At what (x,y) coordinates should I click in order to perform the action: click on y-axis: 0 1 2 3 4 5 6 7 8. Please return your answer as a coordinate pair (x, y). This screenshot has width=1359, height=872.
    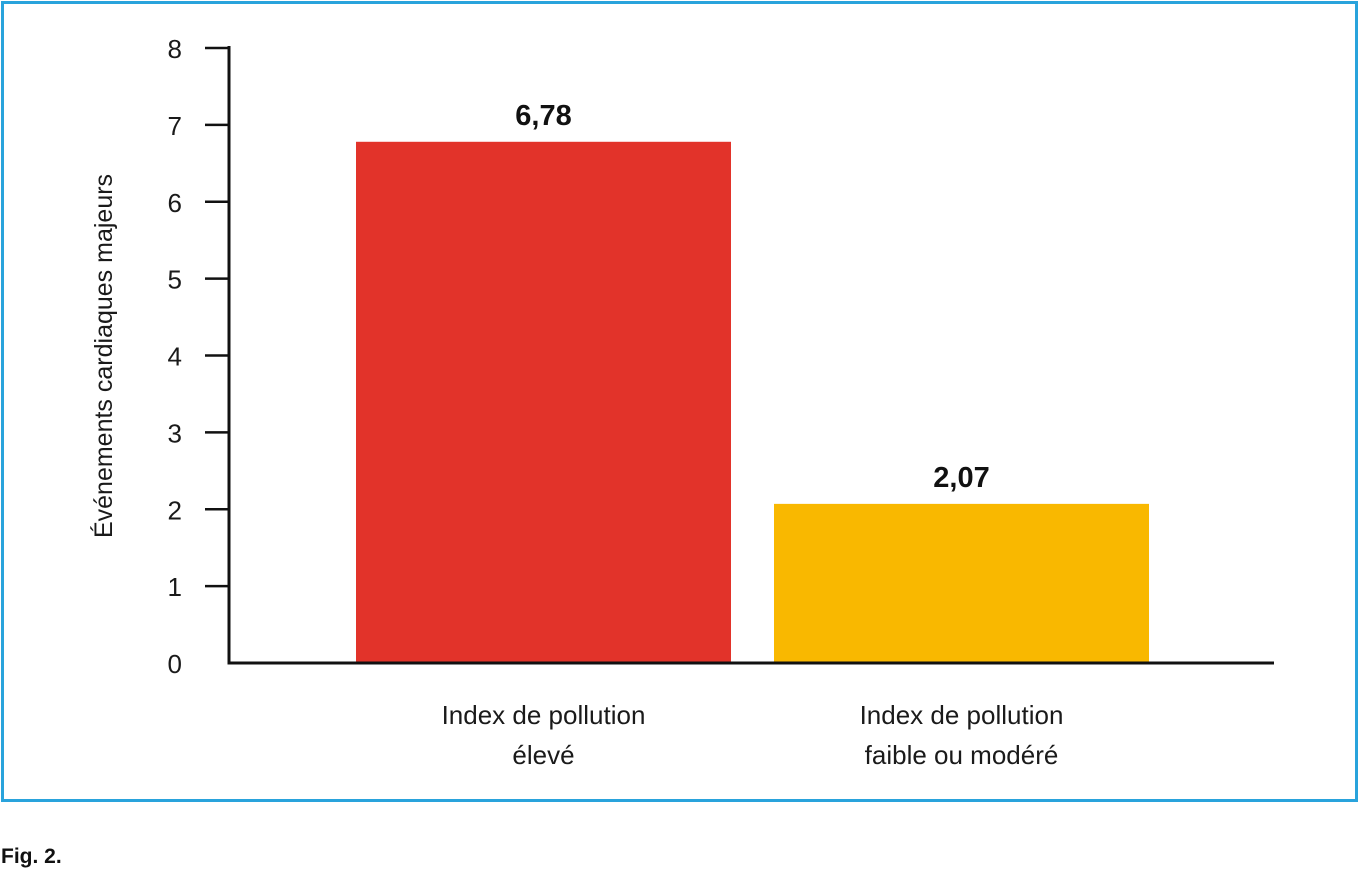
    Looking at the image, I should click on (199, 356).